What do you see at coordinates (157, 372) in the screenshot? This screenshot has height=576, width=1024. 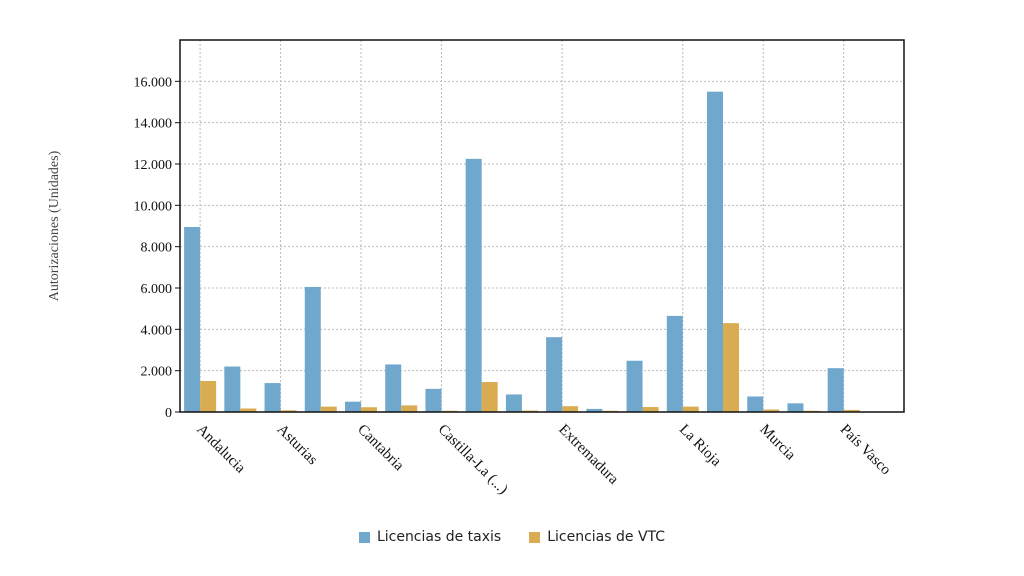 I see `y-tick-label: 2.000` at bounding box center [157, 372].